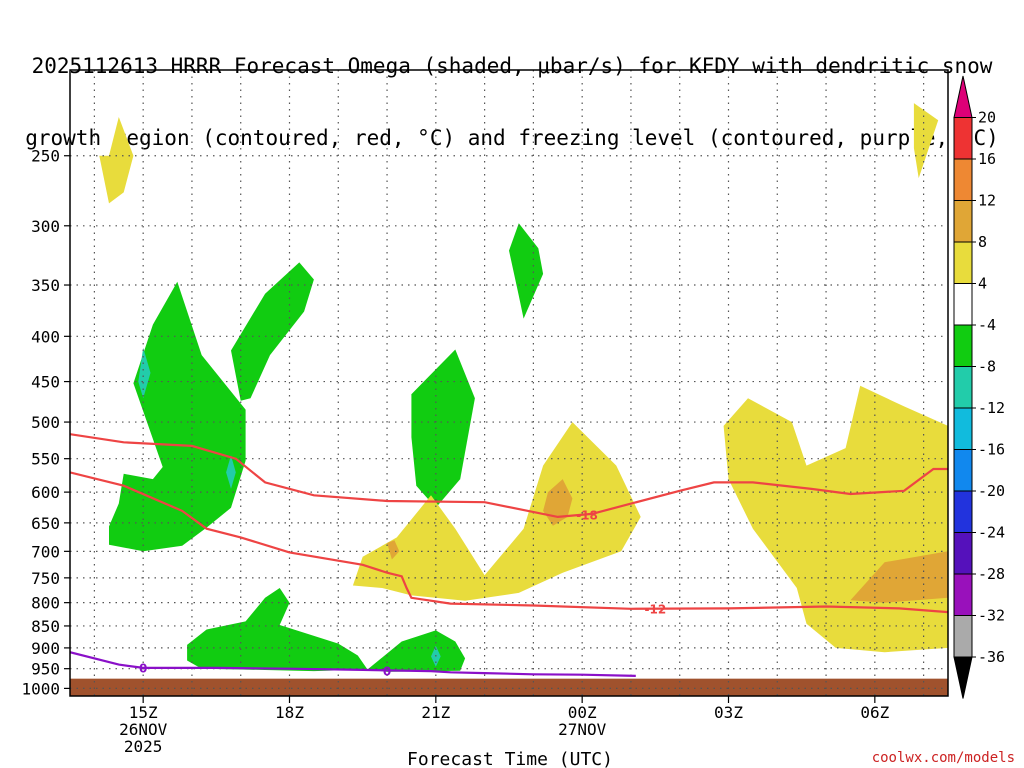 The width and height of the screenshot is (1024, 768). What do you see at coordinates (510, 758) in the screenshot?
I see `x-axis-title: Forecast Time (UTC)` at bounding box center [510, 758].